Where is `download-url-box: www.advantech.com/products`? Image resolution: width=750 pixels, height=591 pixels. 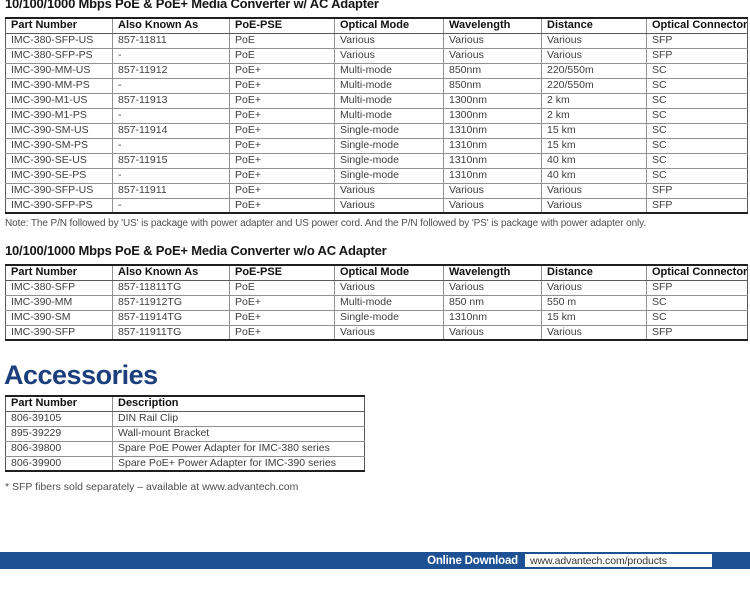 download-url-box: www.advantech.com/products is located at coordinates (618, 560).